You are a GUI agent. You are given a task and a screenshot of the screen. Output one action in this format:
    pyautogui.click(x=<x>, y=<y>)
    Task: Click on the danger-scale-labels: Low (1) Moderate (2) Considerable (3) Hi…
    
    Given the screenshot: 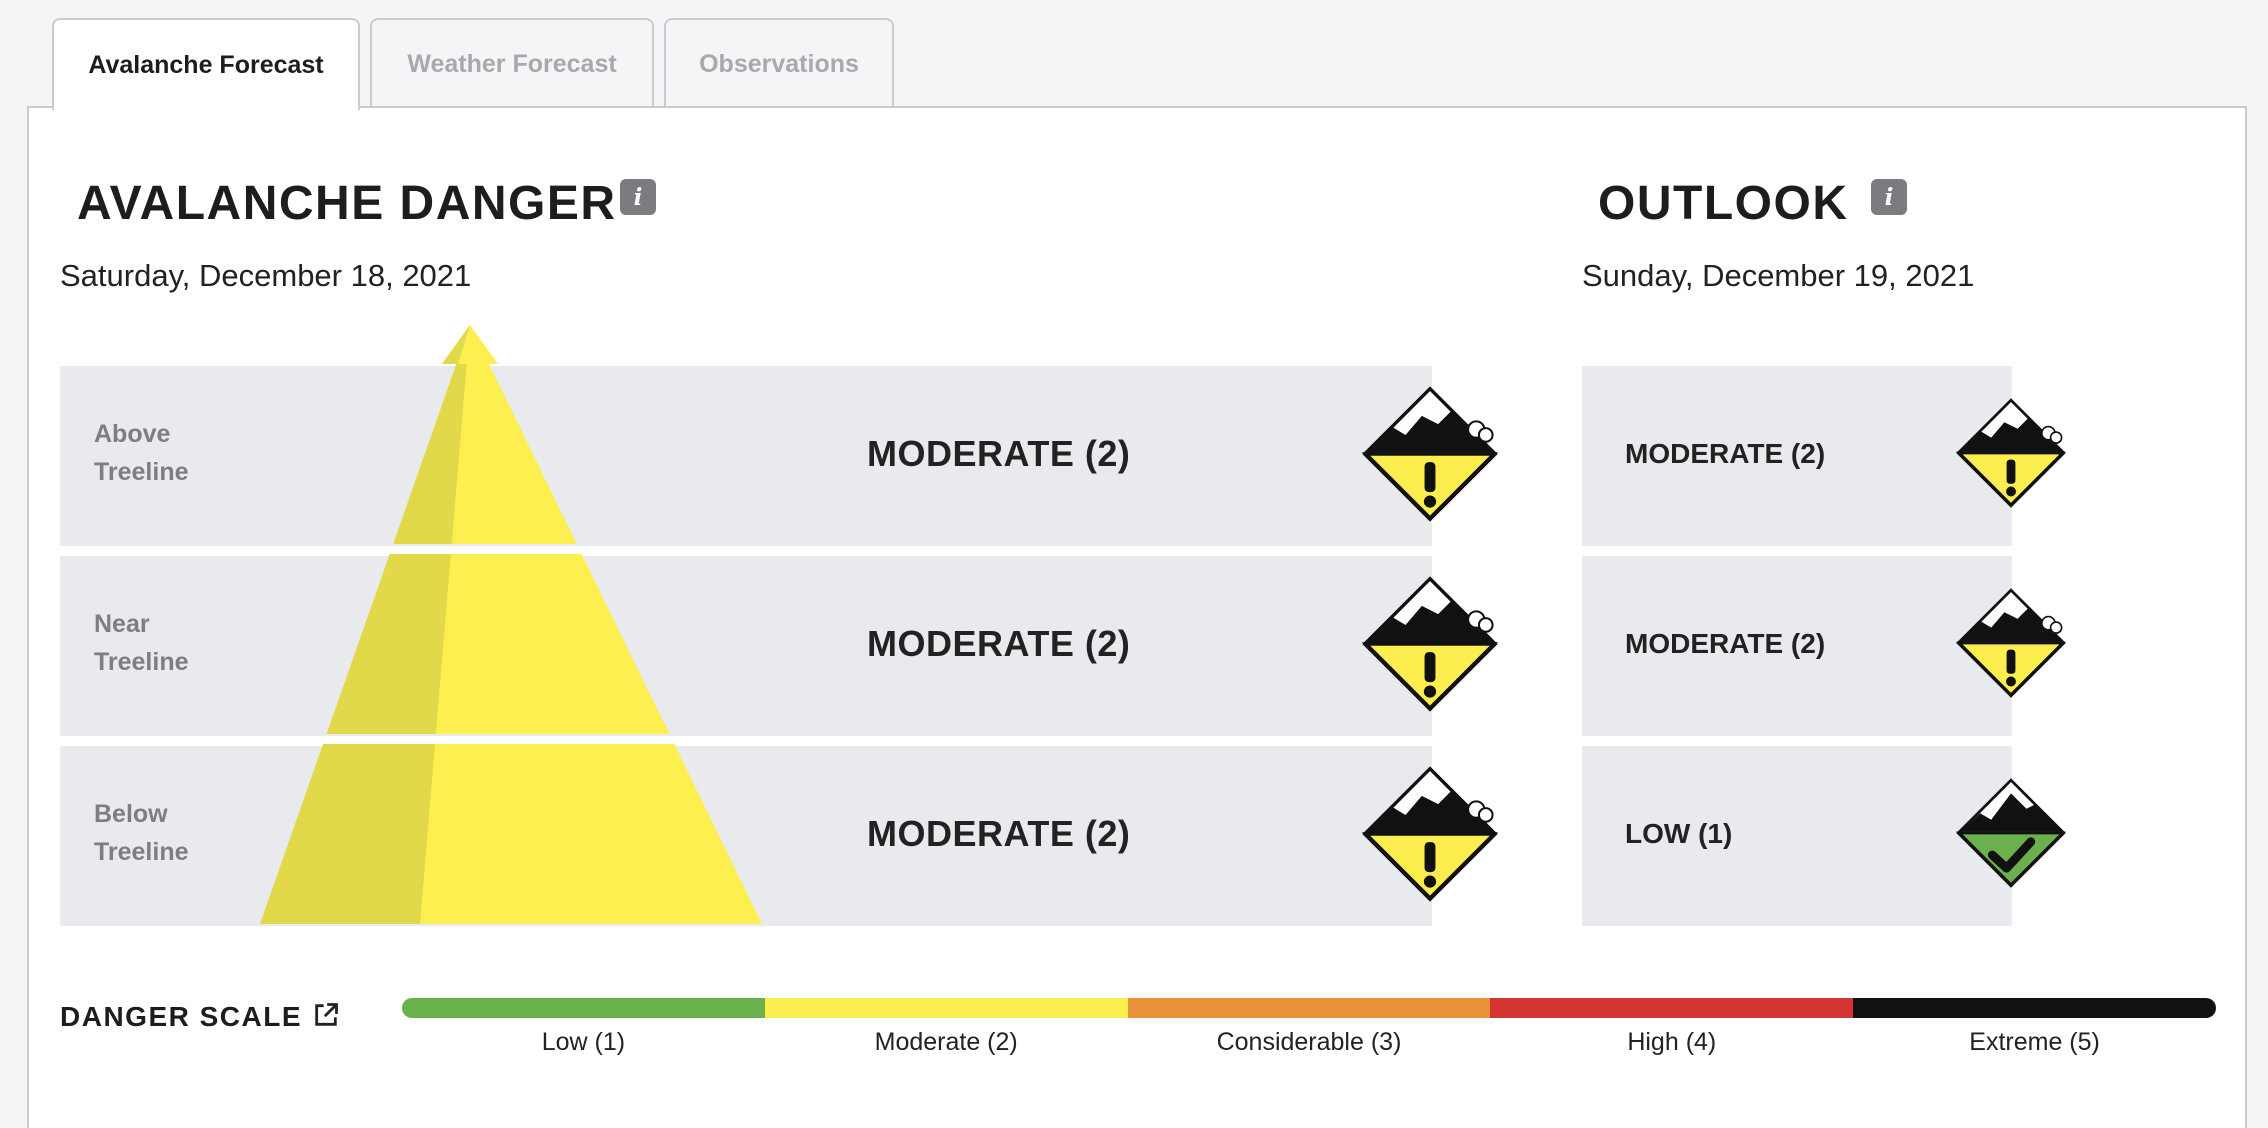 What is the action you would take?
    pyautogui.click(x=1309, y=1042)
    